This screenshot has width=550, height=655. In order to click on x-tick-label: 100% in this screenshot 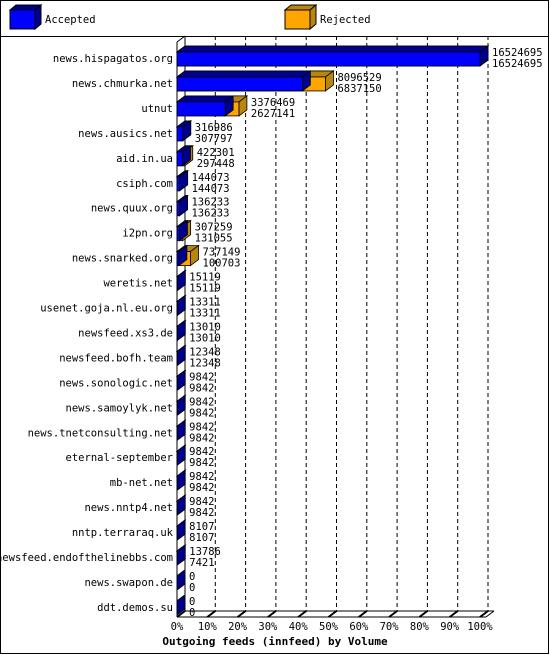, I will do `click(480, 627)`.